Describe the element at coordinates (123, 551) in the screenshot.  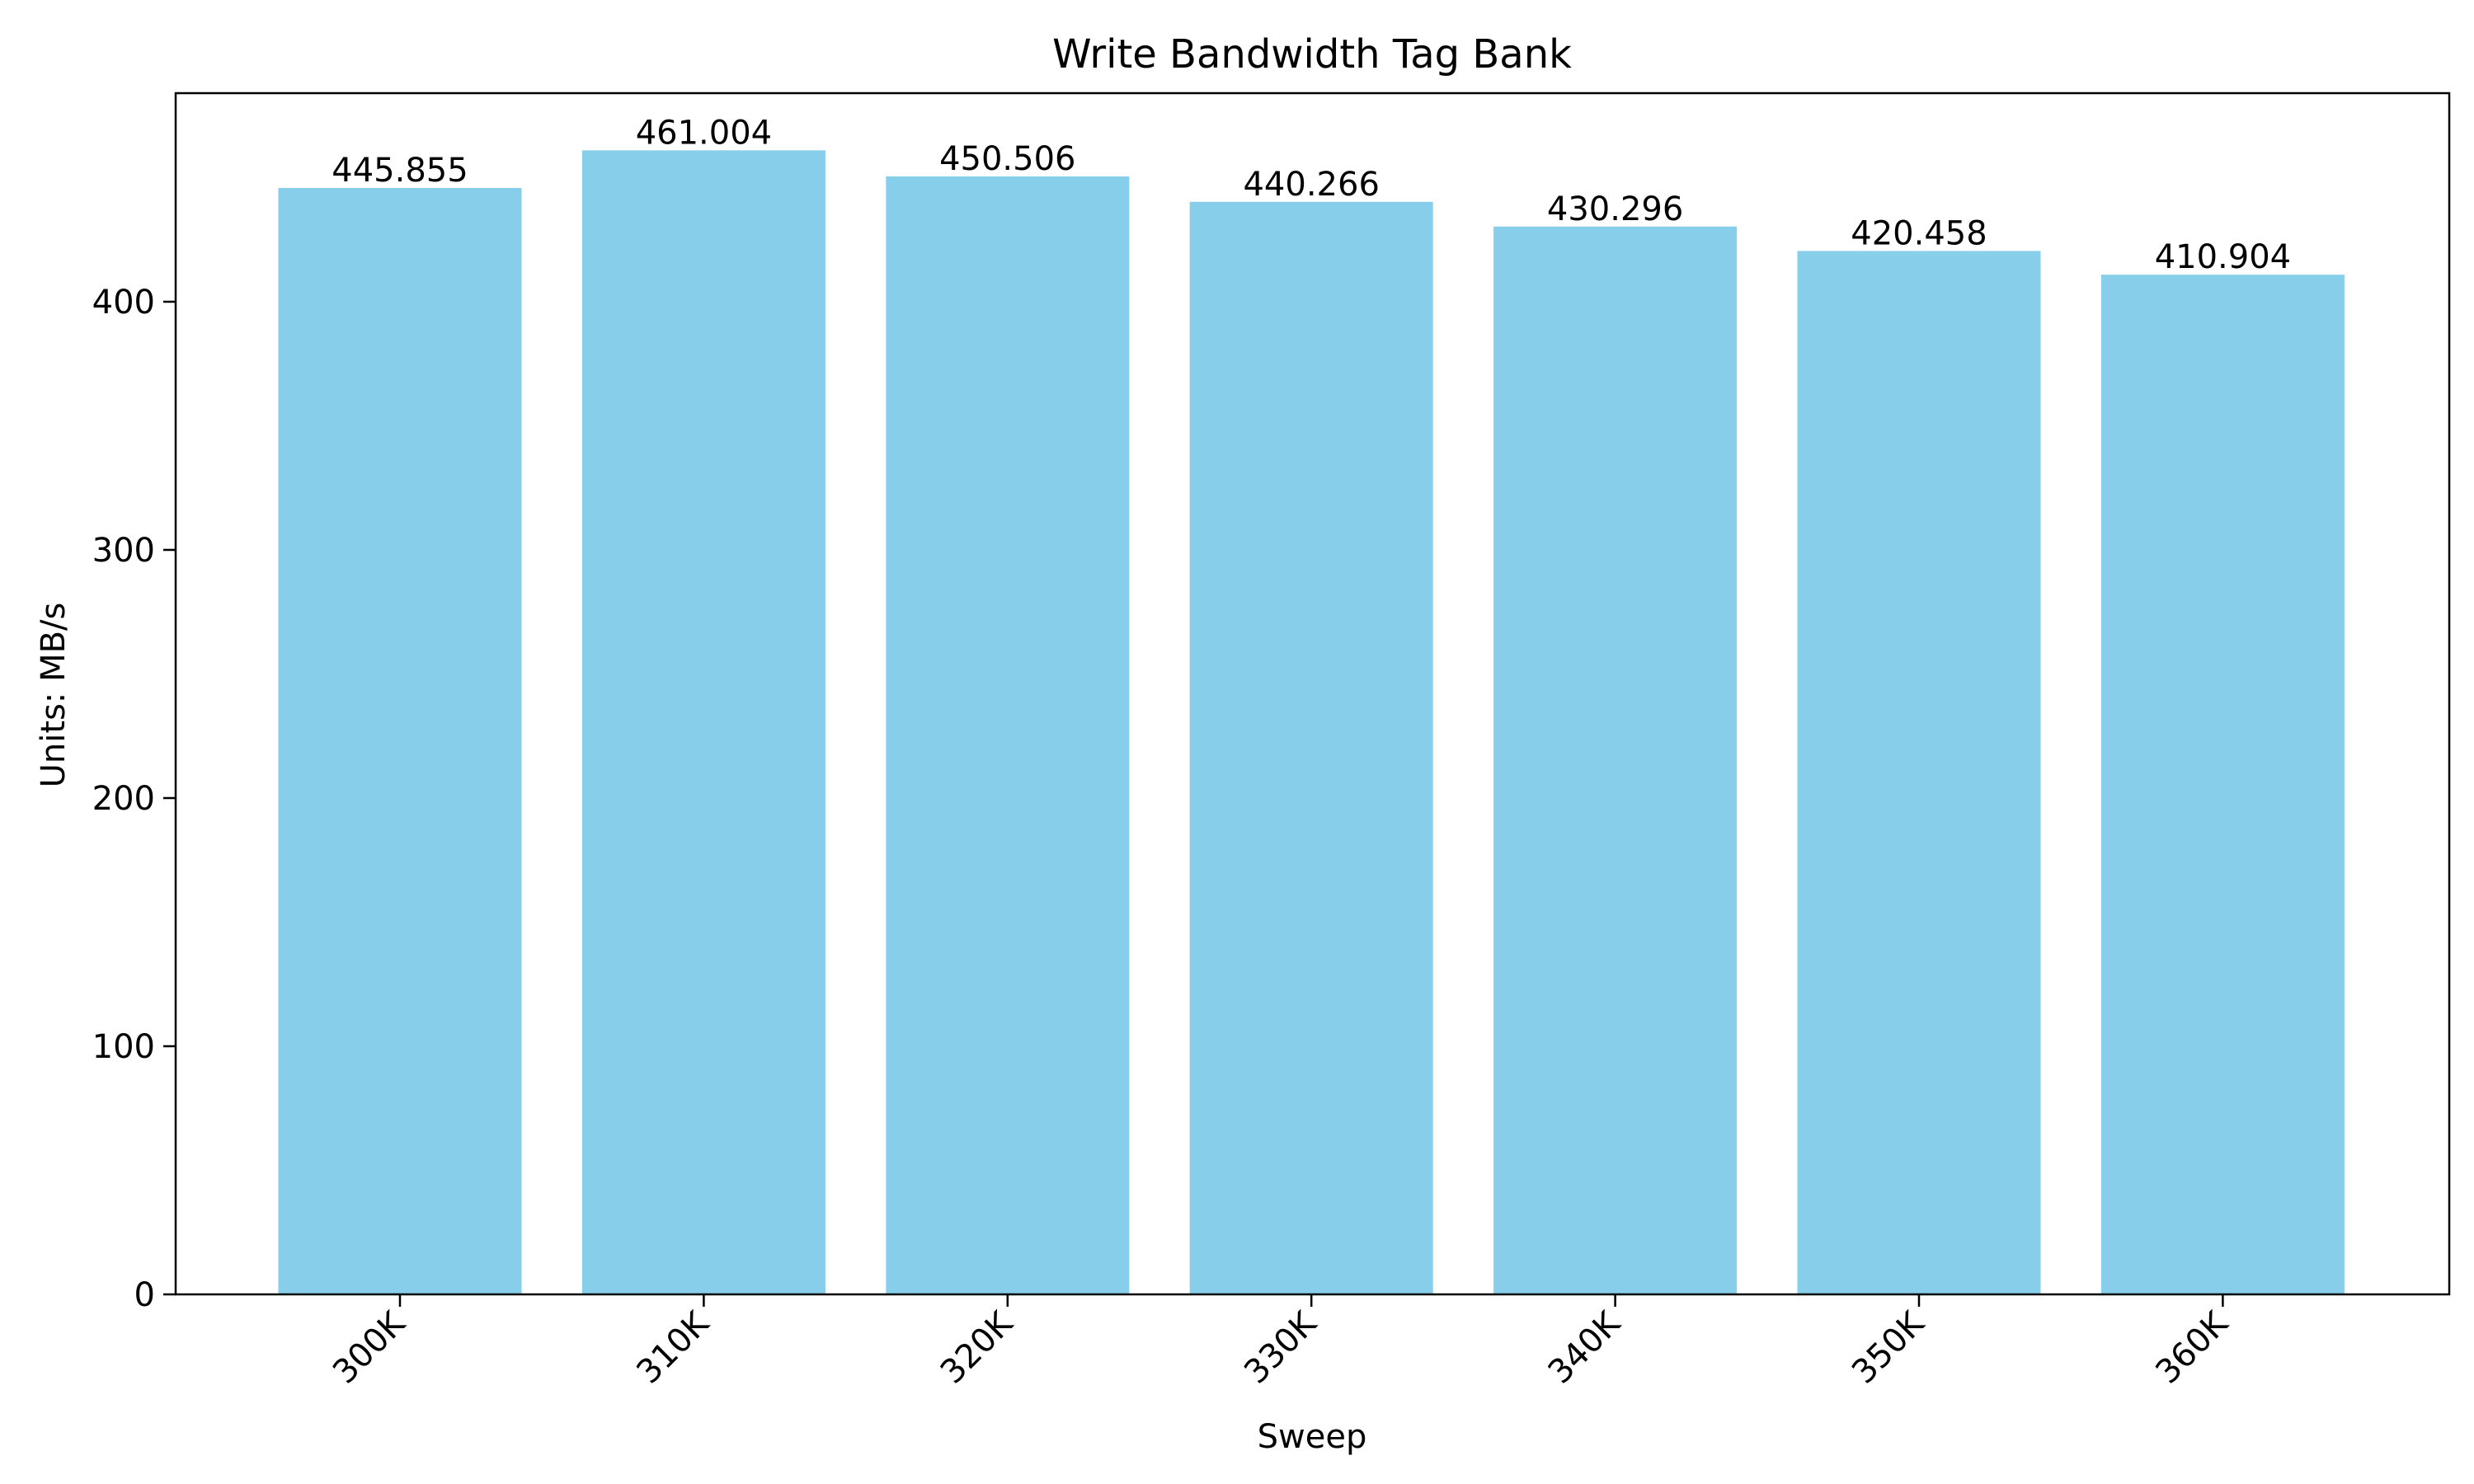
I see `y-tick-label: 300` at that location.